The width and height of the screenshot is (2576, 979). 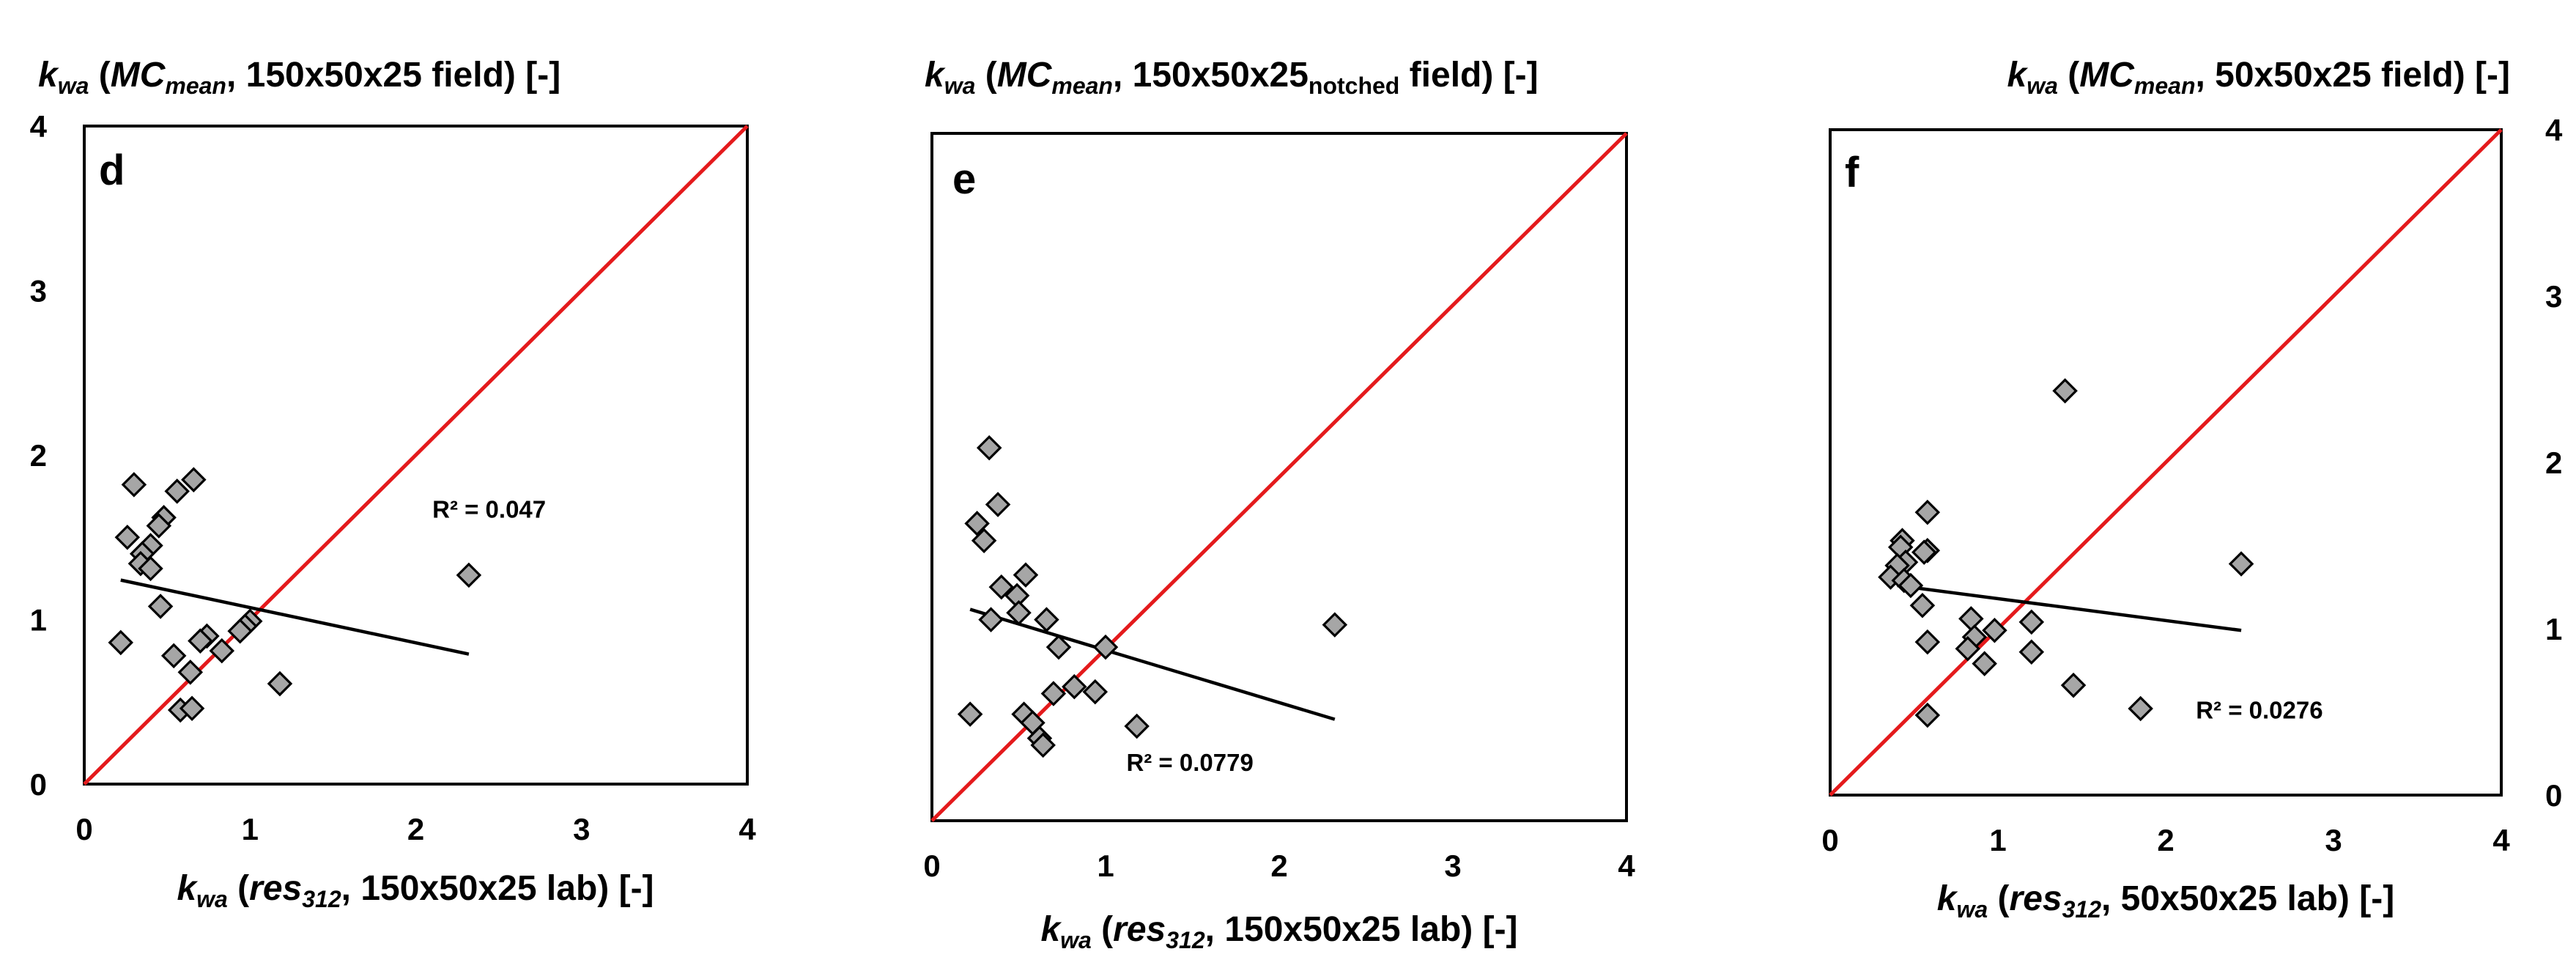 I want to click on r-squared-label: R² = 0.047, so click(x=489, y=508).